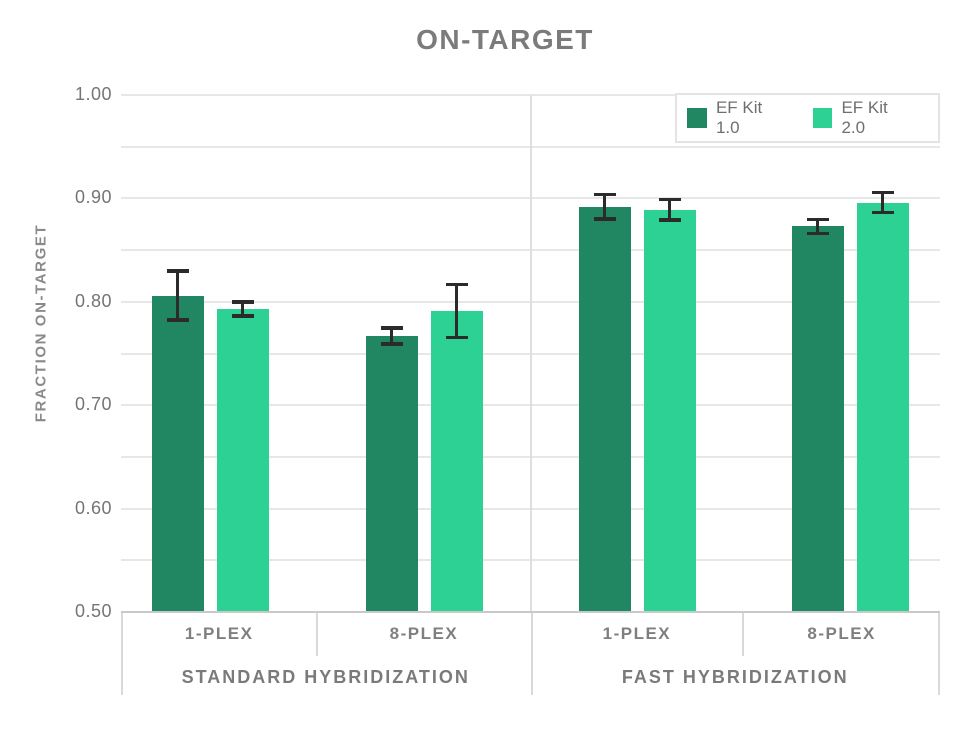 The image size is (980, 739). What do you see at coordinates (177, 271) in the screenshot?
I see `bar-standard-hybridization-1-plex-ef-kit-1-0-error-cap-top` at bounding box center [177, 271].